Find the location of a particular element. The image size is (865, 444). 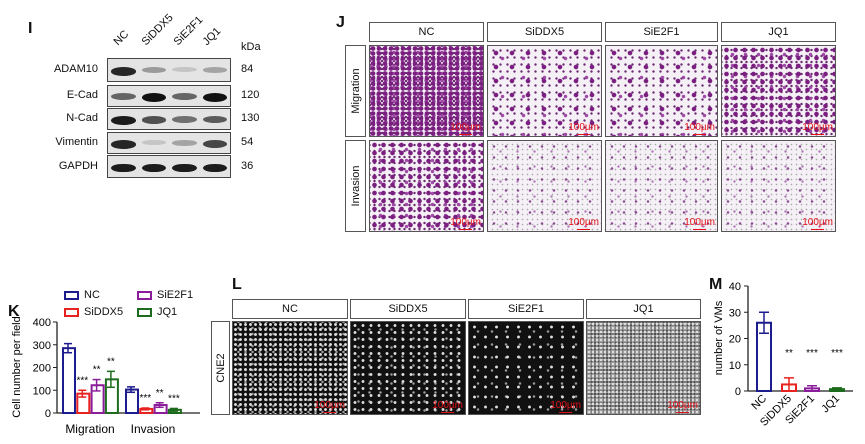

legend-label: JQ1 is located at coordinates (167, 312).